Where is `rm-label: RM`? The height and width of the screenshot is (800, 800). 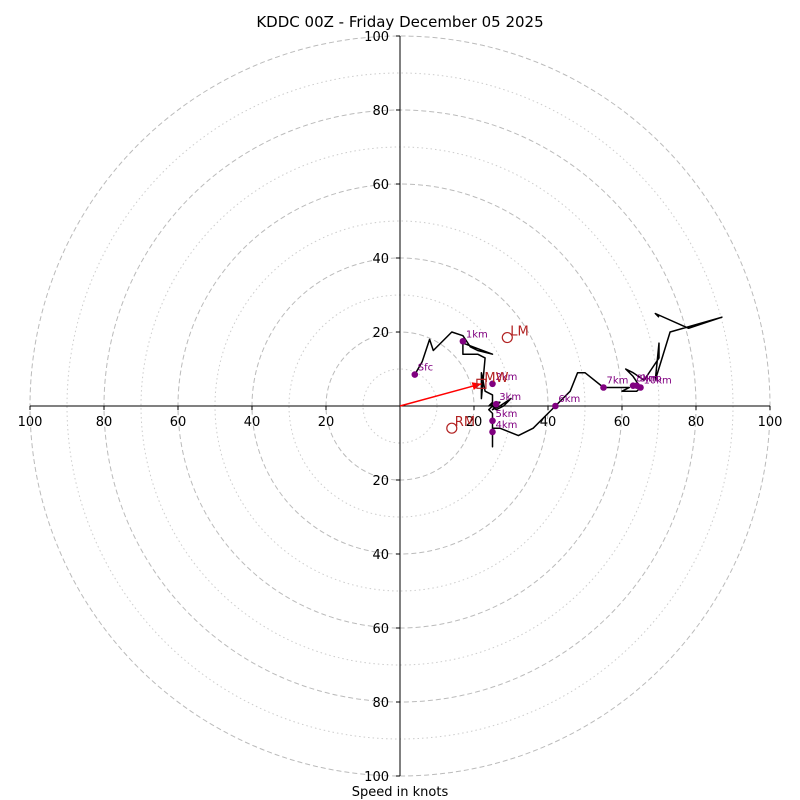
rm-label: RM is located at coordinates (465, 422).